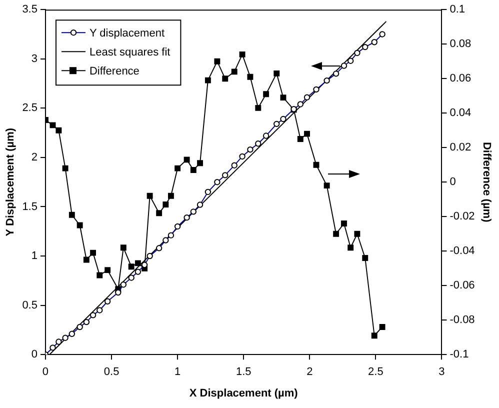 The image size is (499, 408). What do you see at coordinates (244, 372) in the screenshot?
I see `x-tick-label: 1.5` at bounding box center [244, 372].